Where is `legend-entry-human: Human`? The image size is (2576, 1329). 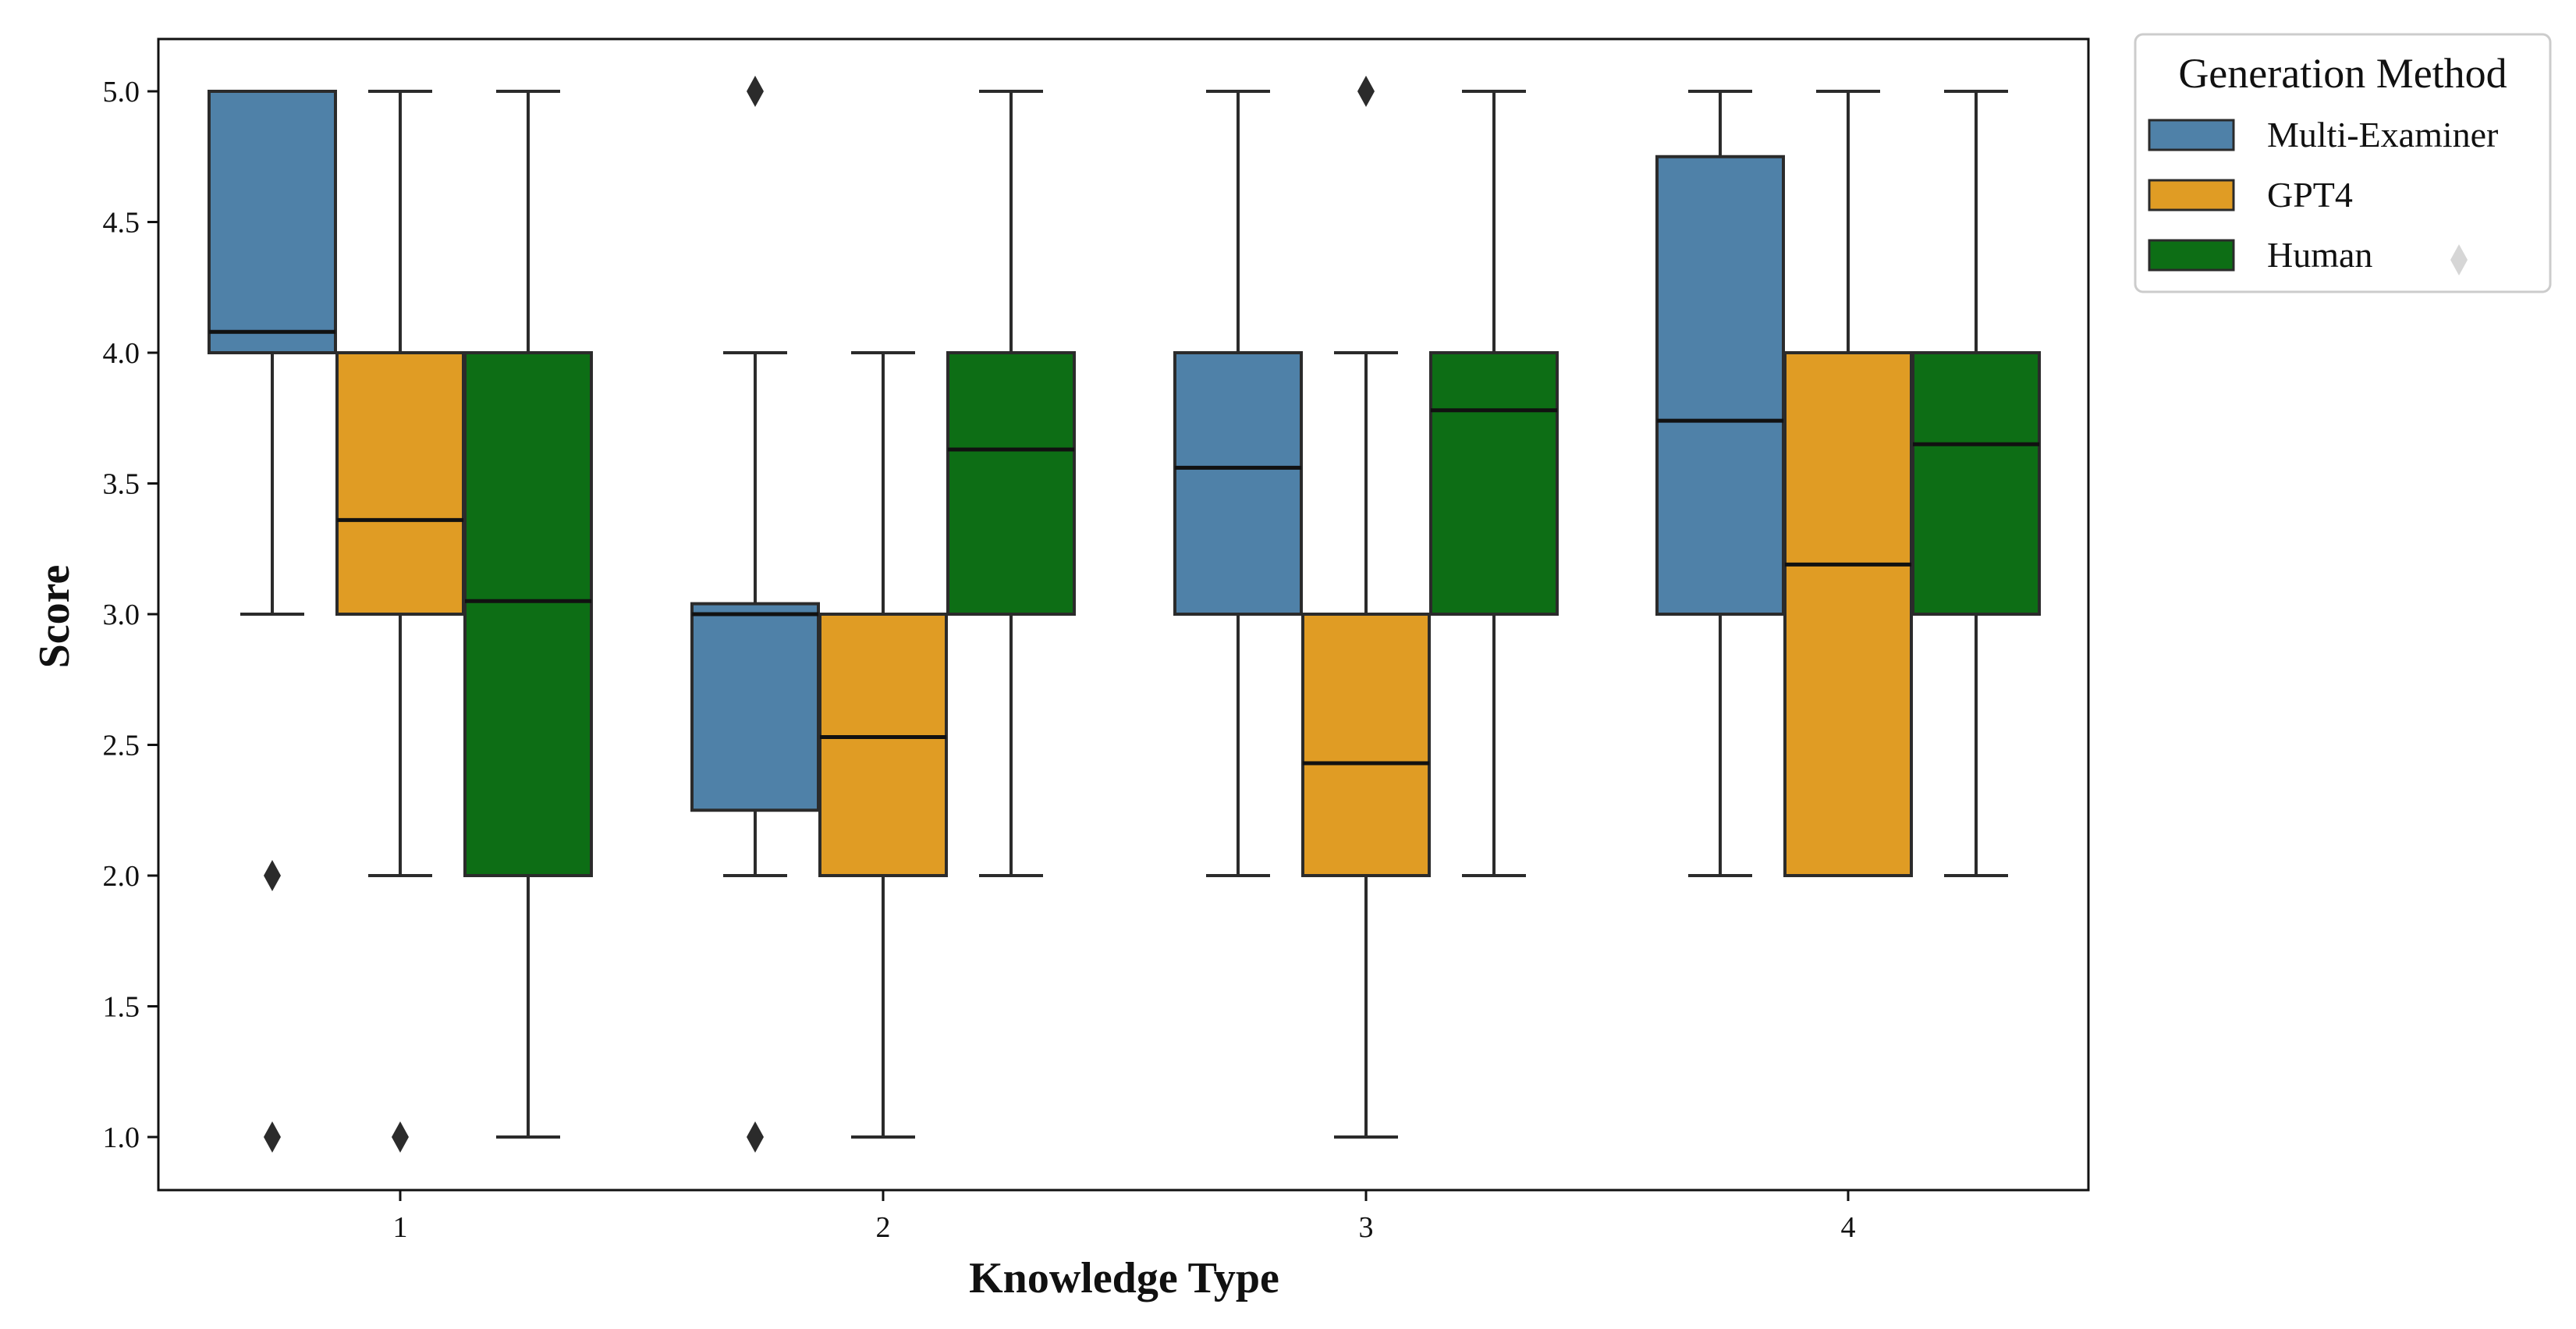
legend-entry-human: Human is located at coordinates (2260, 255).